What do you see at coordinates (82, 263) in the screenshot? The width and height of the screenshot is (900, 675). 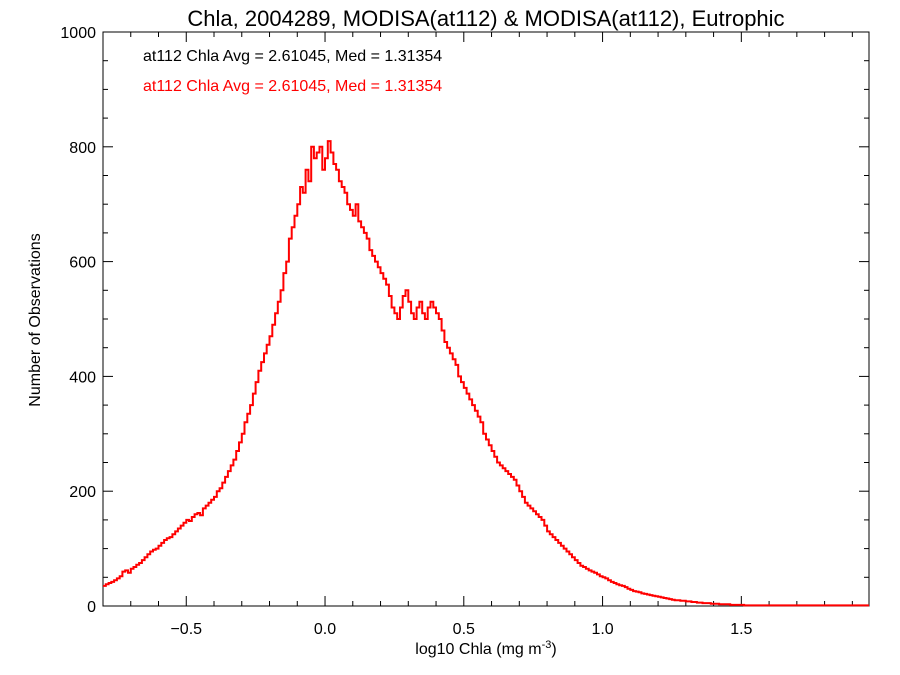 I see `y-tick-label: 600` at bounding box center [82, 263].